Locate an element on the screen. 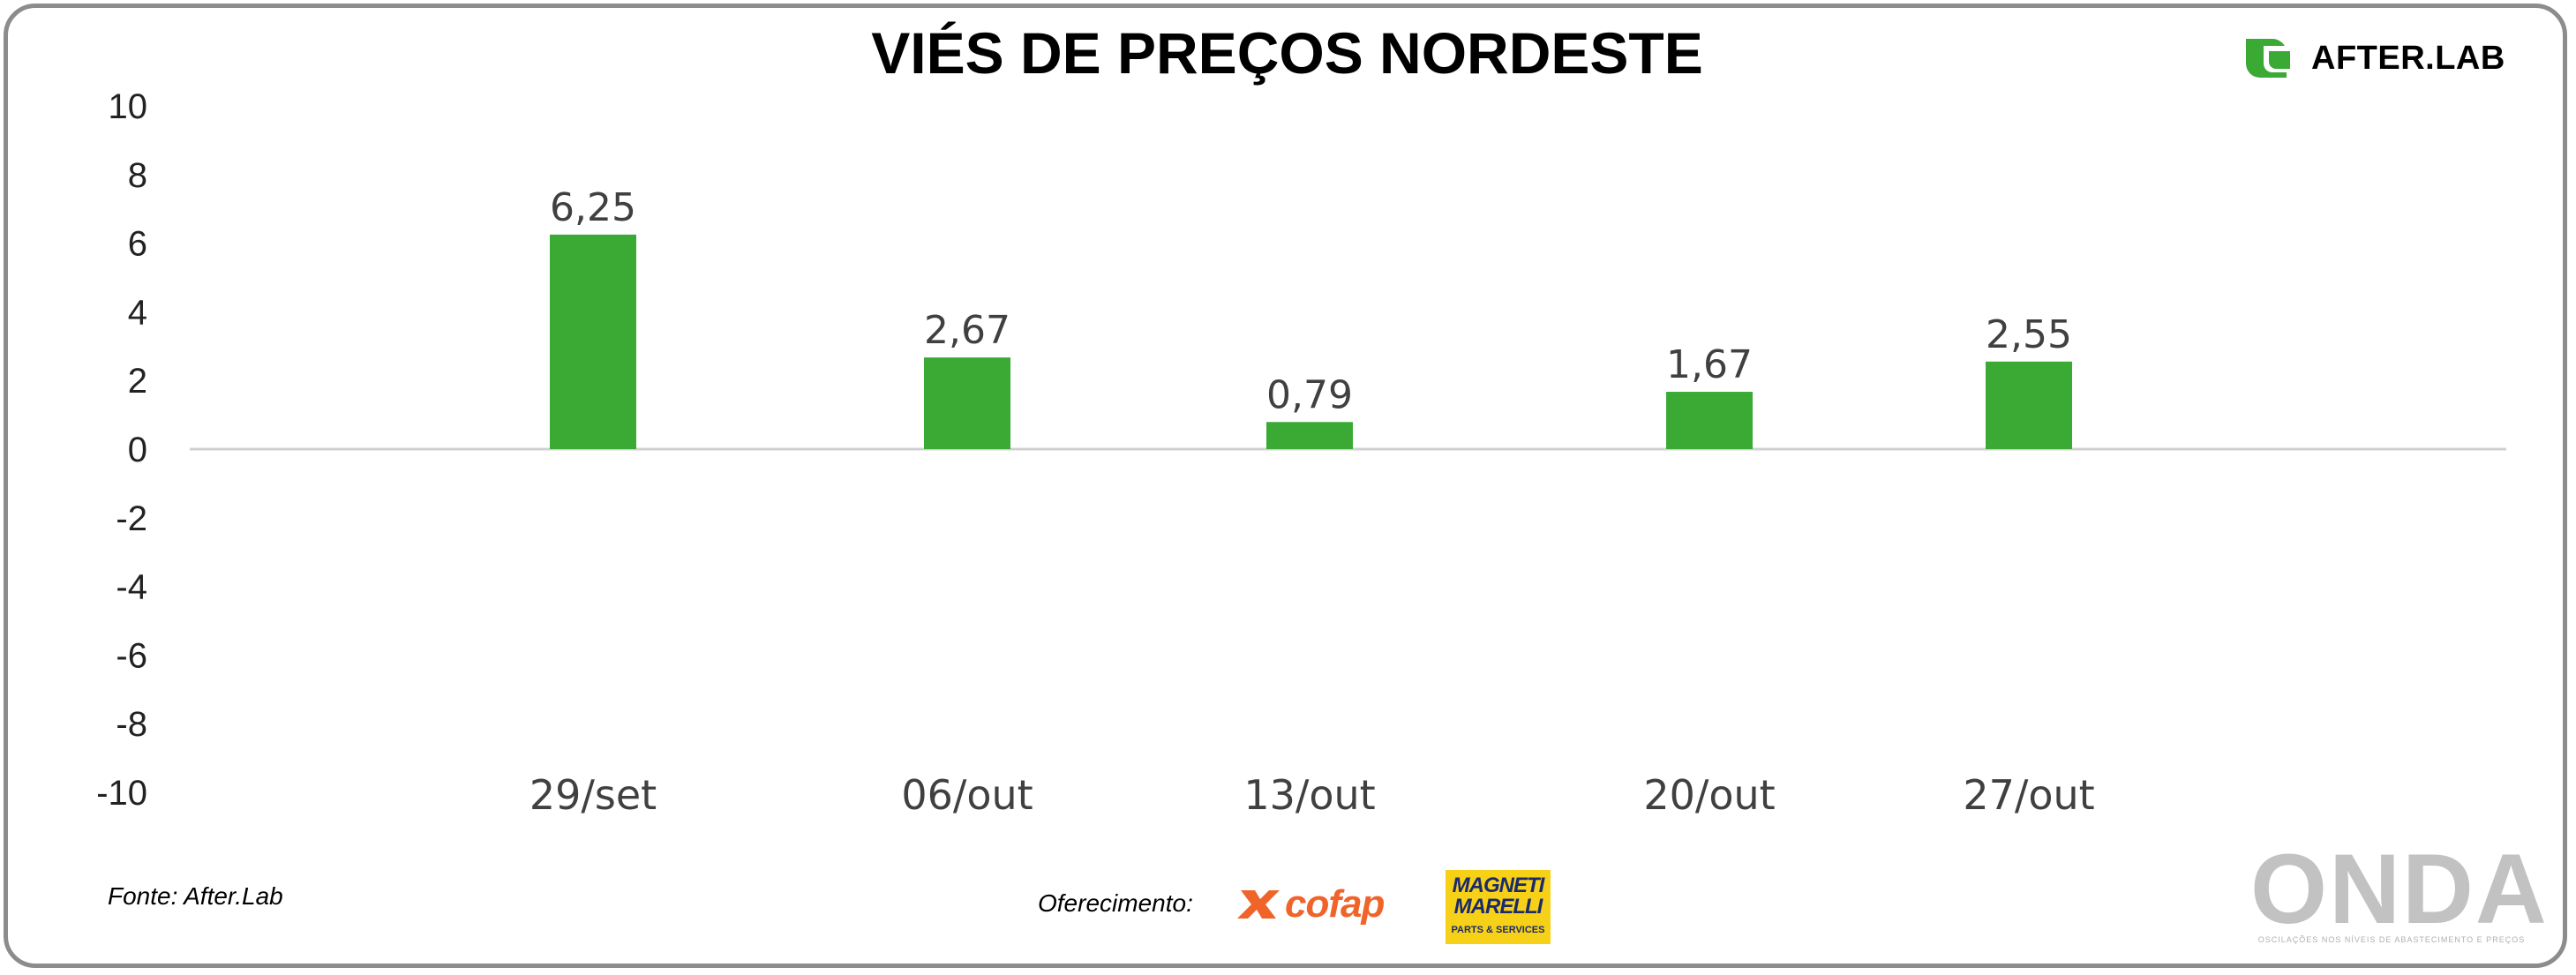 This screenshot has width=2576, height=975. magneti-wordmark-bottom: MARELLI is located at coordinates (1498, 907).